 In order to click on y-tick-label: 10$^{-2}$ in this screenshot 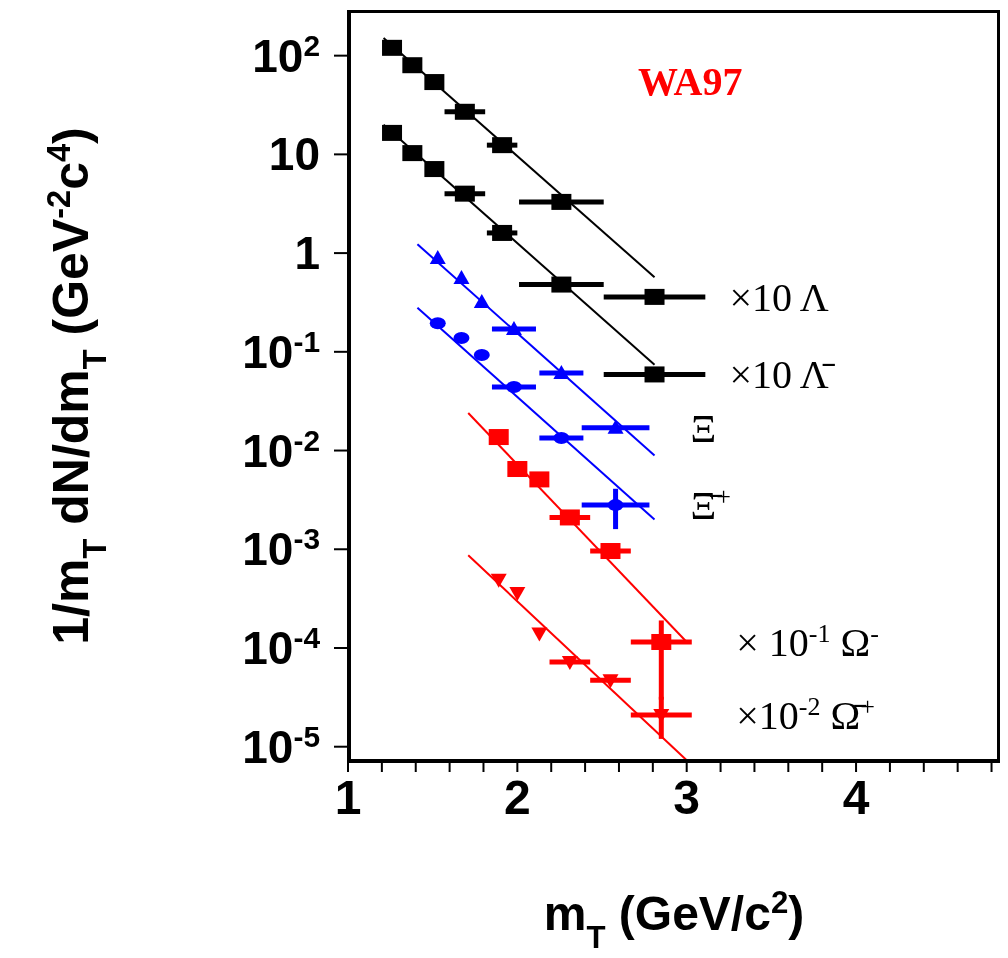, I will do `click(281, 450)`.